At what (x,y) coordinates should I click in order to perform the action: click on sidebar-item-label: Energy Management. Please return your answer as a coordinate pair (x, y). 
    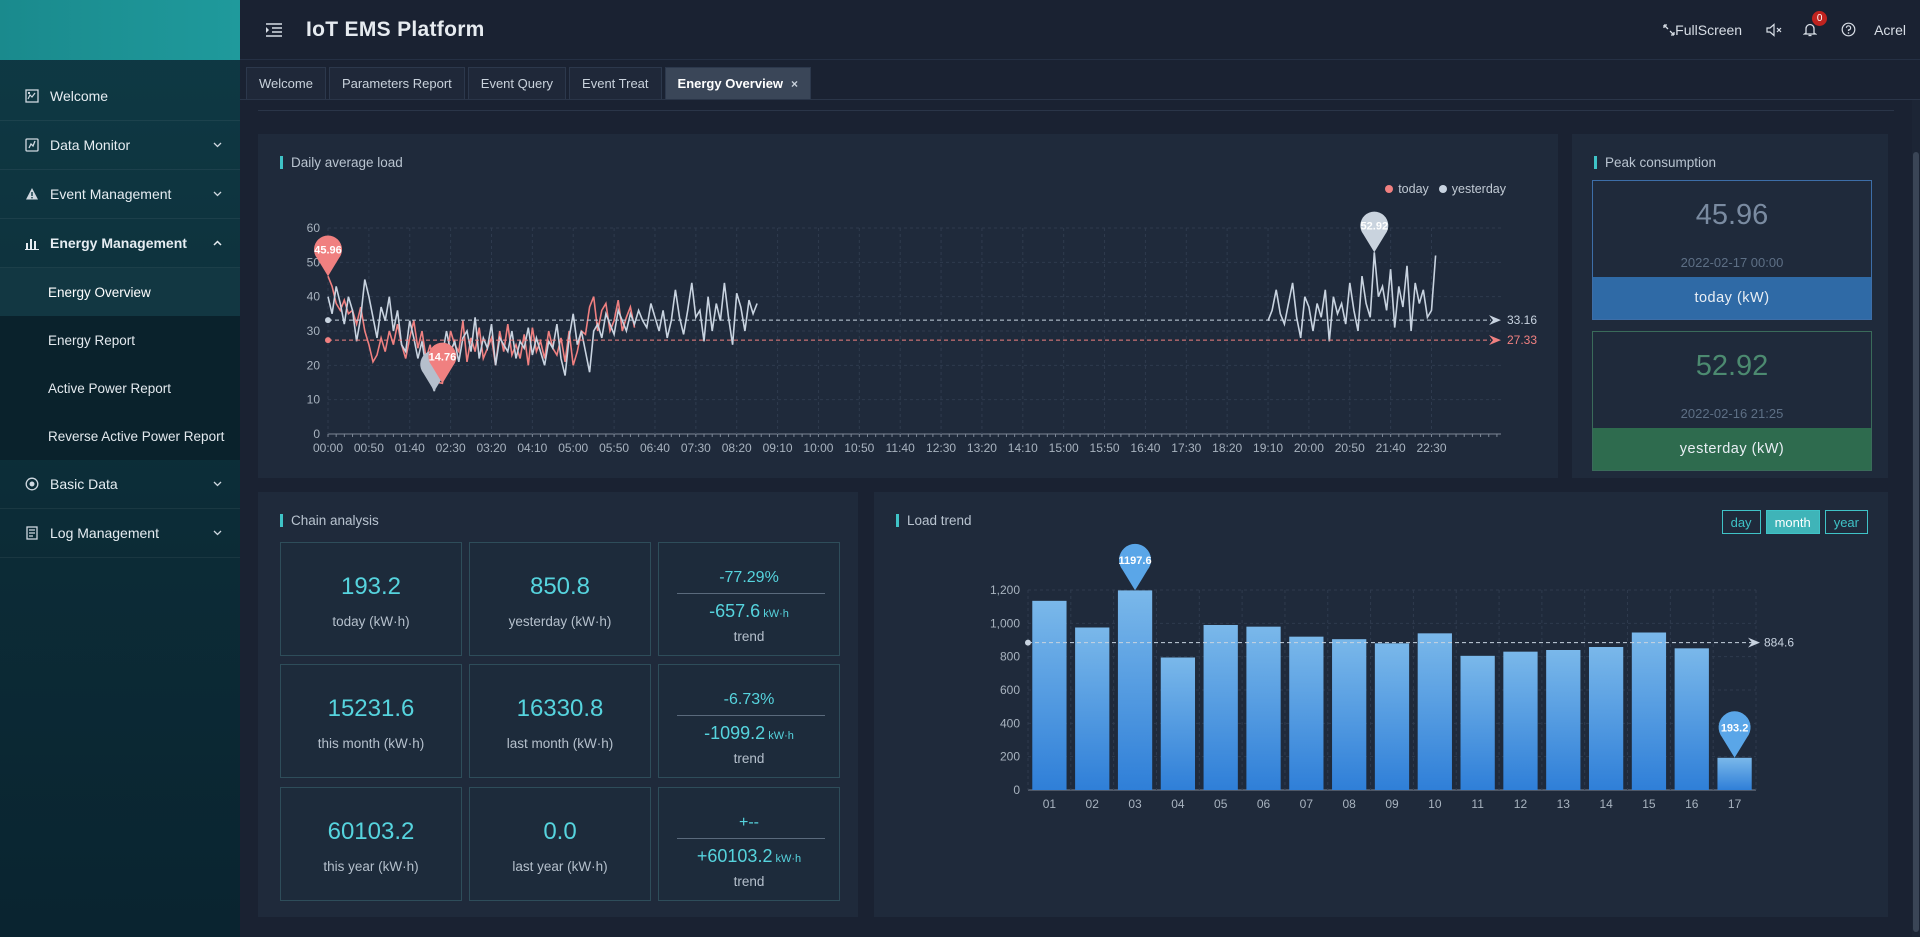
    Looking at the image, I should click on (118, 243).